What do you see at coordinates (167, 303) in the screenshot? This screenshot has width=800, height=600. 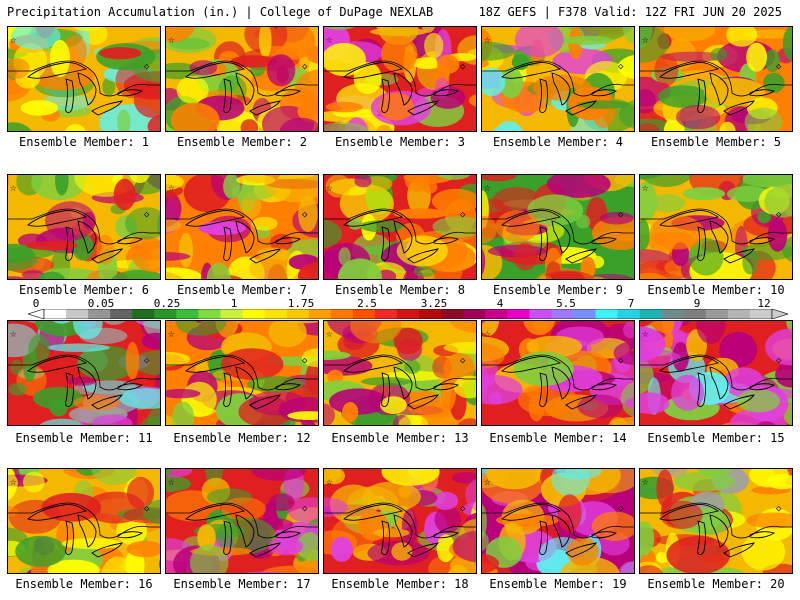 I see `color-bar-tick-label: 0.25` at bounding box center [167, 303].